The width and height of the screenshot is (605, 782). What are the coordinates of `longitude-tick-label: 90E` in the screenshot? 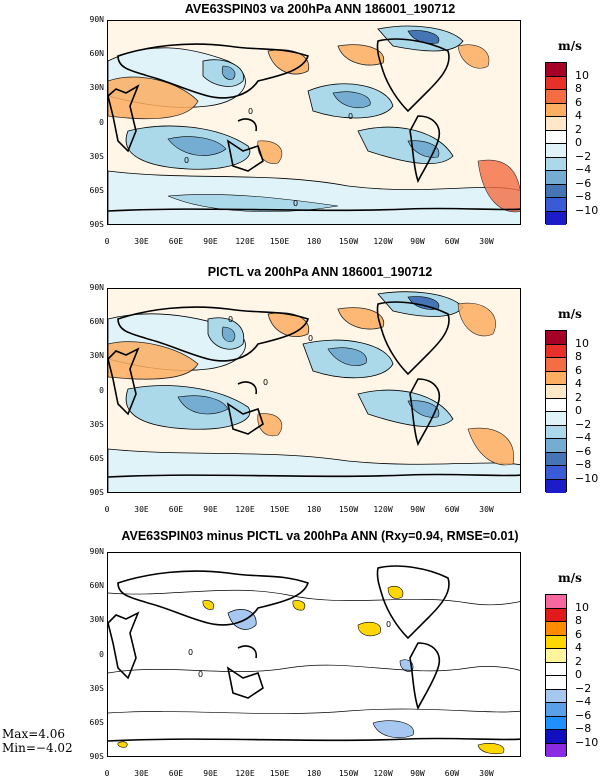 It's located at (210, 773).